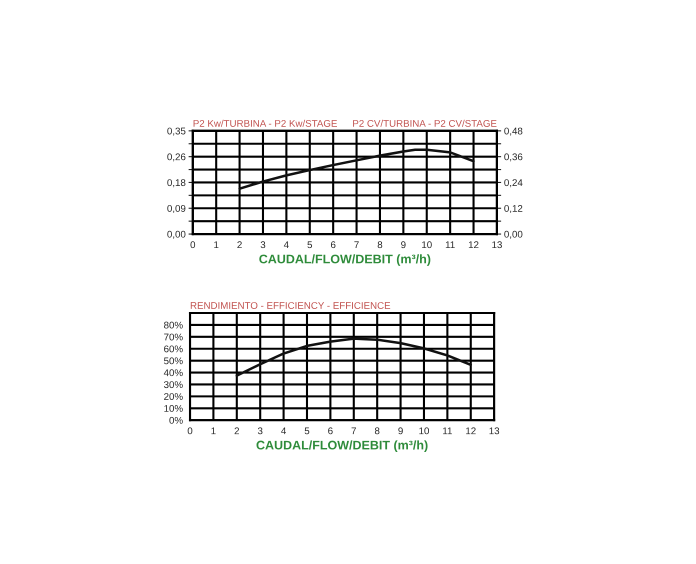 This screenshot has width=696, height=564. I want to click on y2-tick-label: 0,36, so click(513, 157).